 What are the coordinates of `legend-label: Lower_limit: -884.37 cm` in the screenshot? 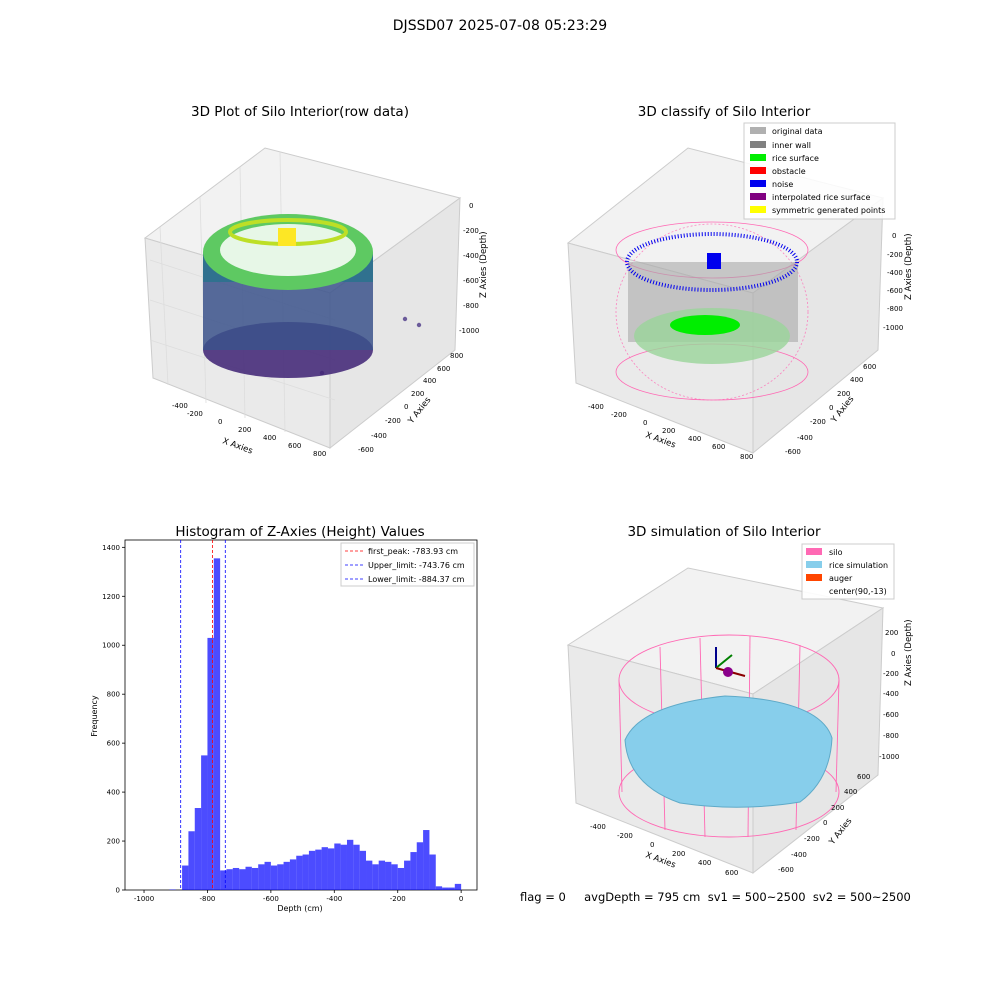 It's located at (416, 579).